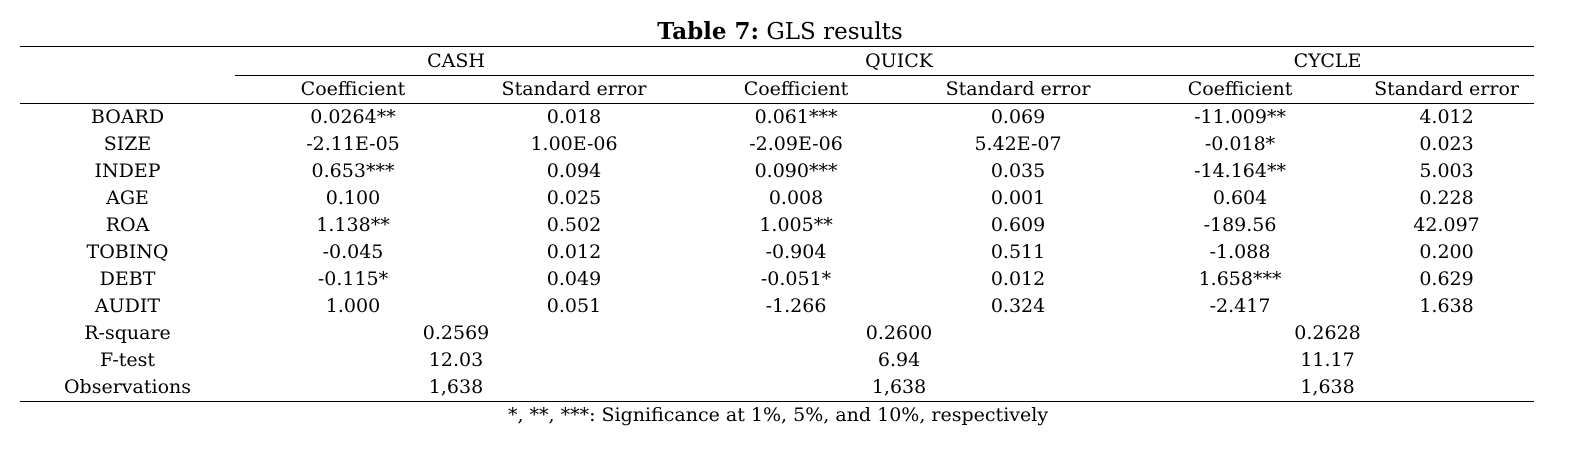  I want to click on row-label: DEBT, so click(127, 279).